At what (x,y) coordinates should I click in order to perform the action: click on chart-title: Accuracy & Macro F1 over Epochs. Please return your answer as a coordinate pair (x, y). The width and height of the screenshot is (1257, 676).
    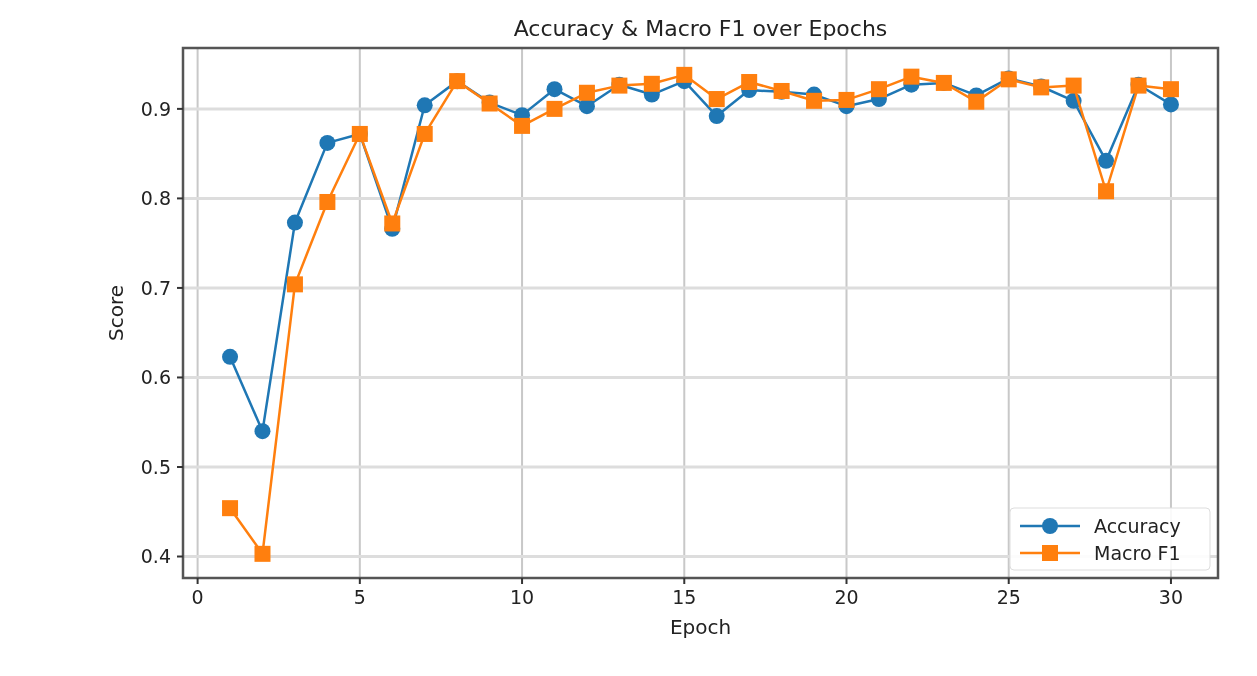
    Looking at the image, I should click on (700, 28).